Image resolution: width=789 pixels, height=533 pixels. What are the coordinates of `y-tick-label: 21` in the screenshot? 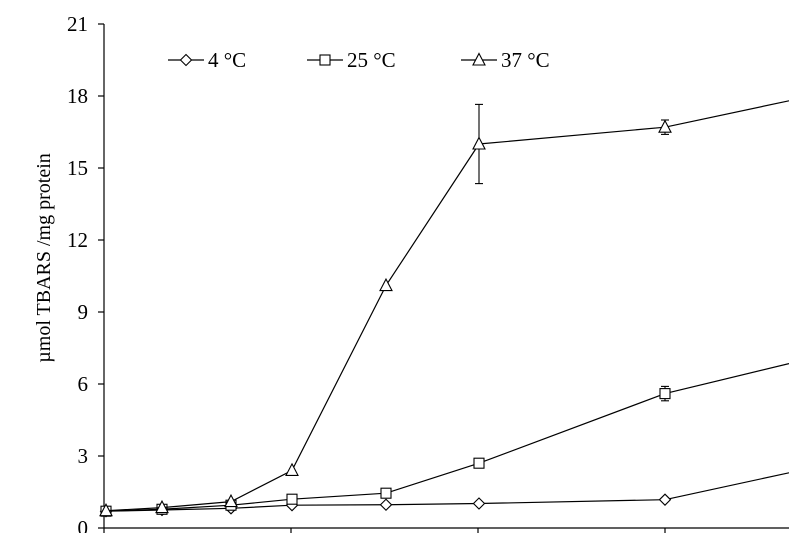 It's located at (77, 24).